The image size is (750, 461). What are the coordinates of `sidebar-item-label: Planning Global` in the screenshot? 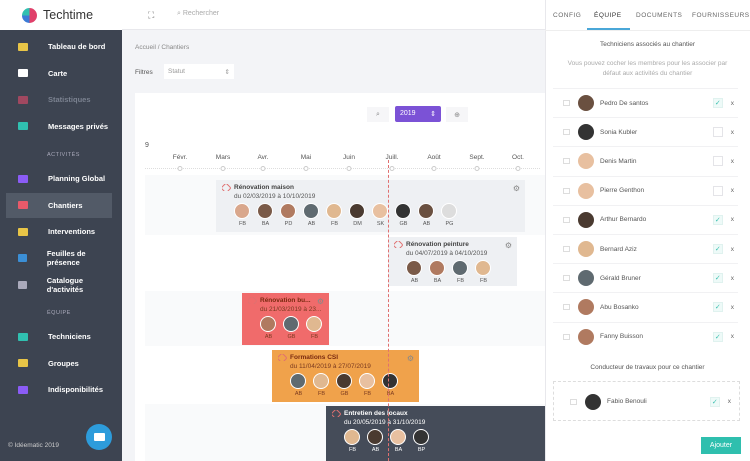 It's located at (77, 178).